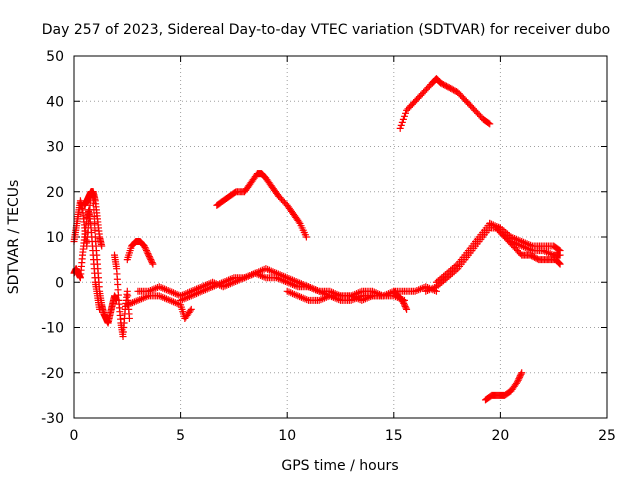 The width and height of the screenshot is (640, 480). What do you see at coordinates (14, 237) in the screenshot?
I see `y-axis-label: SDTVAR / TECUs` at bounding box center [14, 237].